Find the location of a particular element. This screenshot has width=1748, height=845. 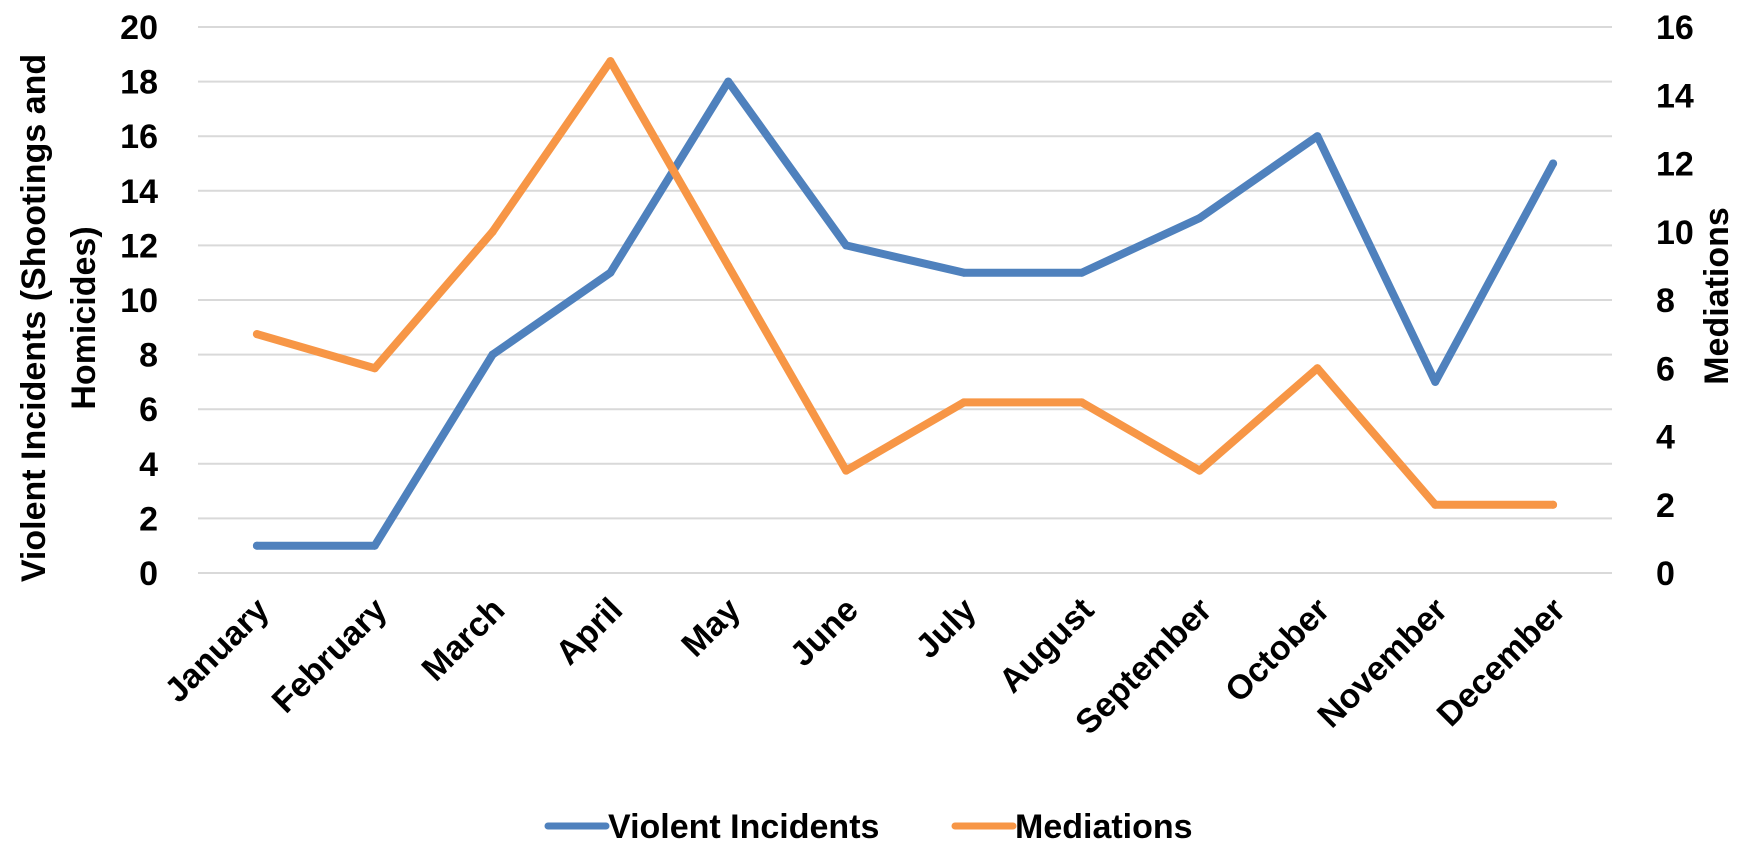

left-tick-label: 14 is located at coordinates (139, 192).